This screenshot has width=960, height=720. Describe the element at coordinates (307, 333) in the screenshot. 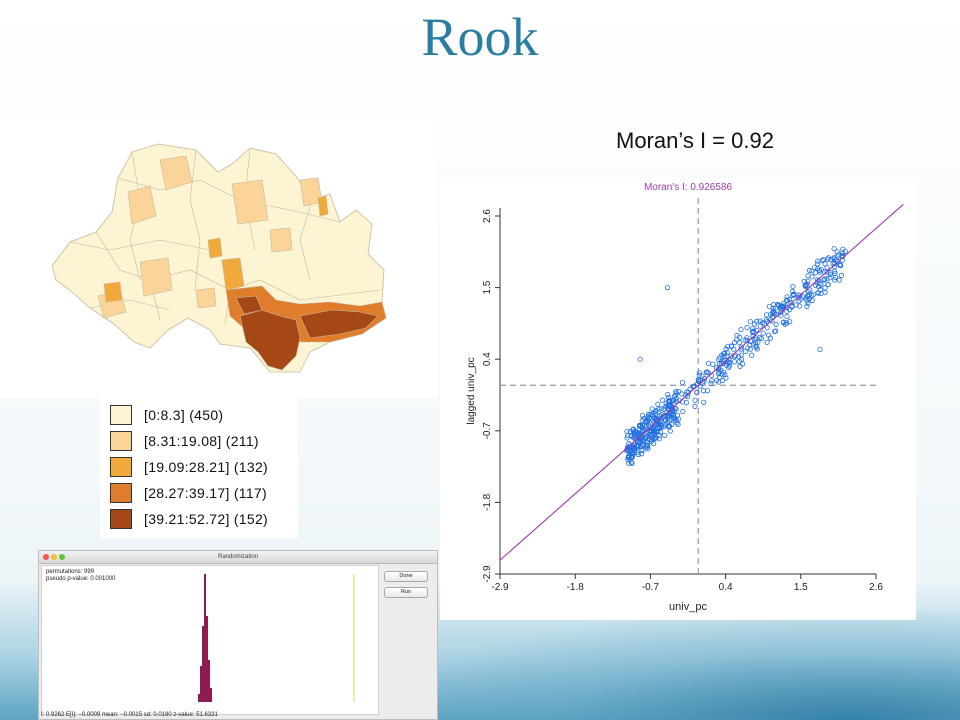

I see `map-class-5-regions` at that location.